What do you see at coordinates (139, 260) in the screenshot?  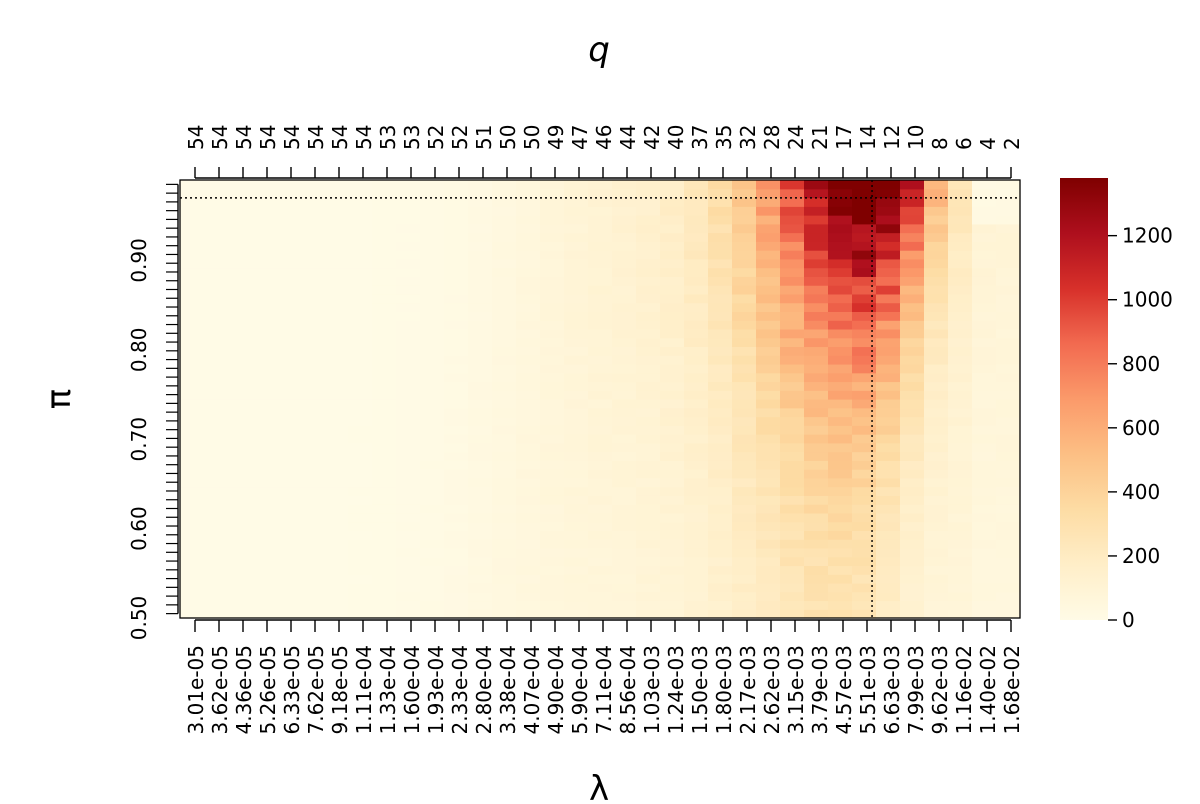 I see `y-tick-label: 0.90` at bounding box center [139, 260].